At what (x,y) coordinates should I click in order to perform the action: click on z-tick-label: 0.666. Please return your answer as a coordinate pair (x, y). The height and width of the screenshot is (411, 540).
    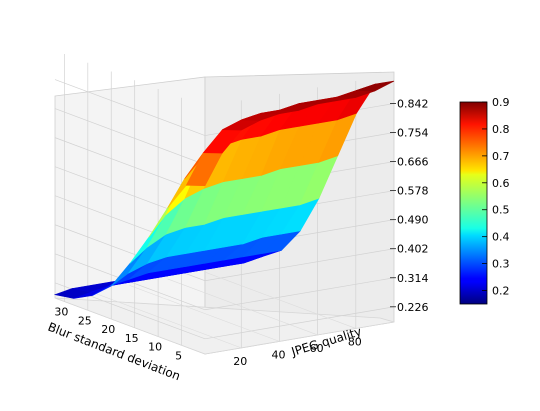
    Looking at the image, I should click on (413, 162).